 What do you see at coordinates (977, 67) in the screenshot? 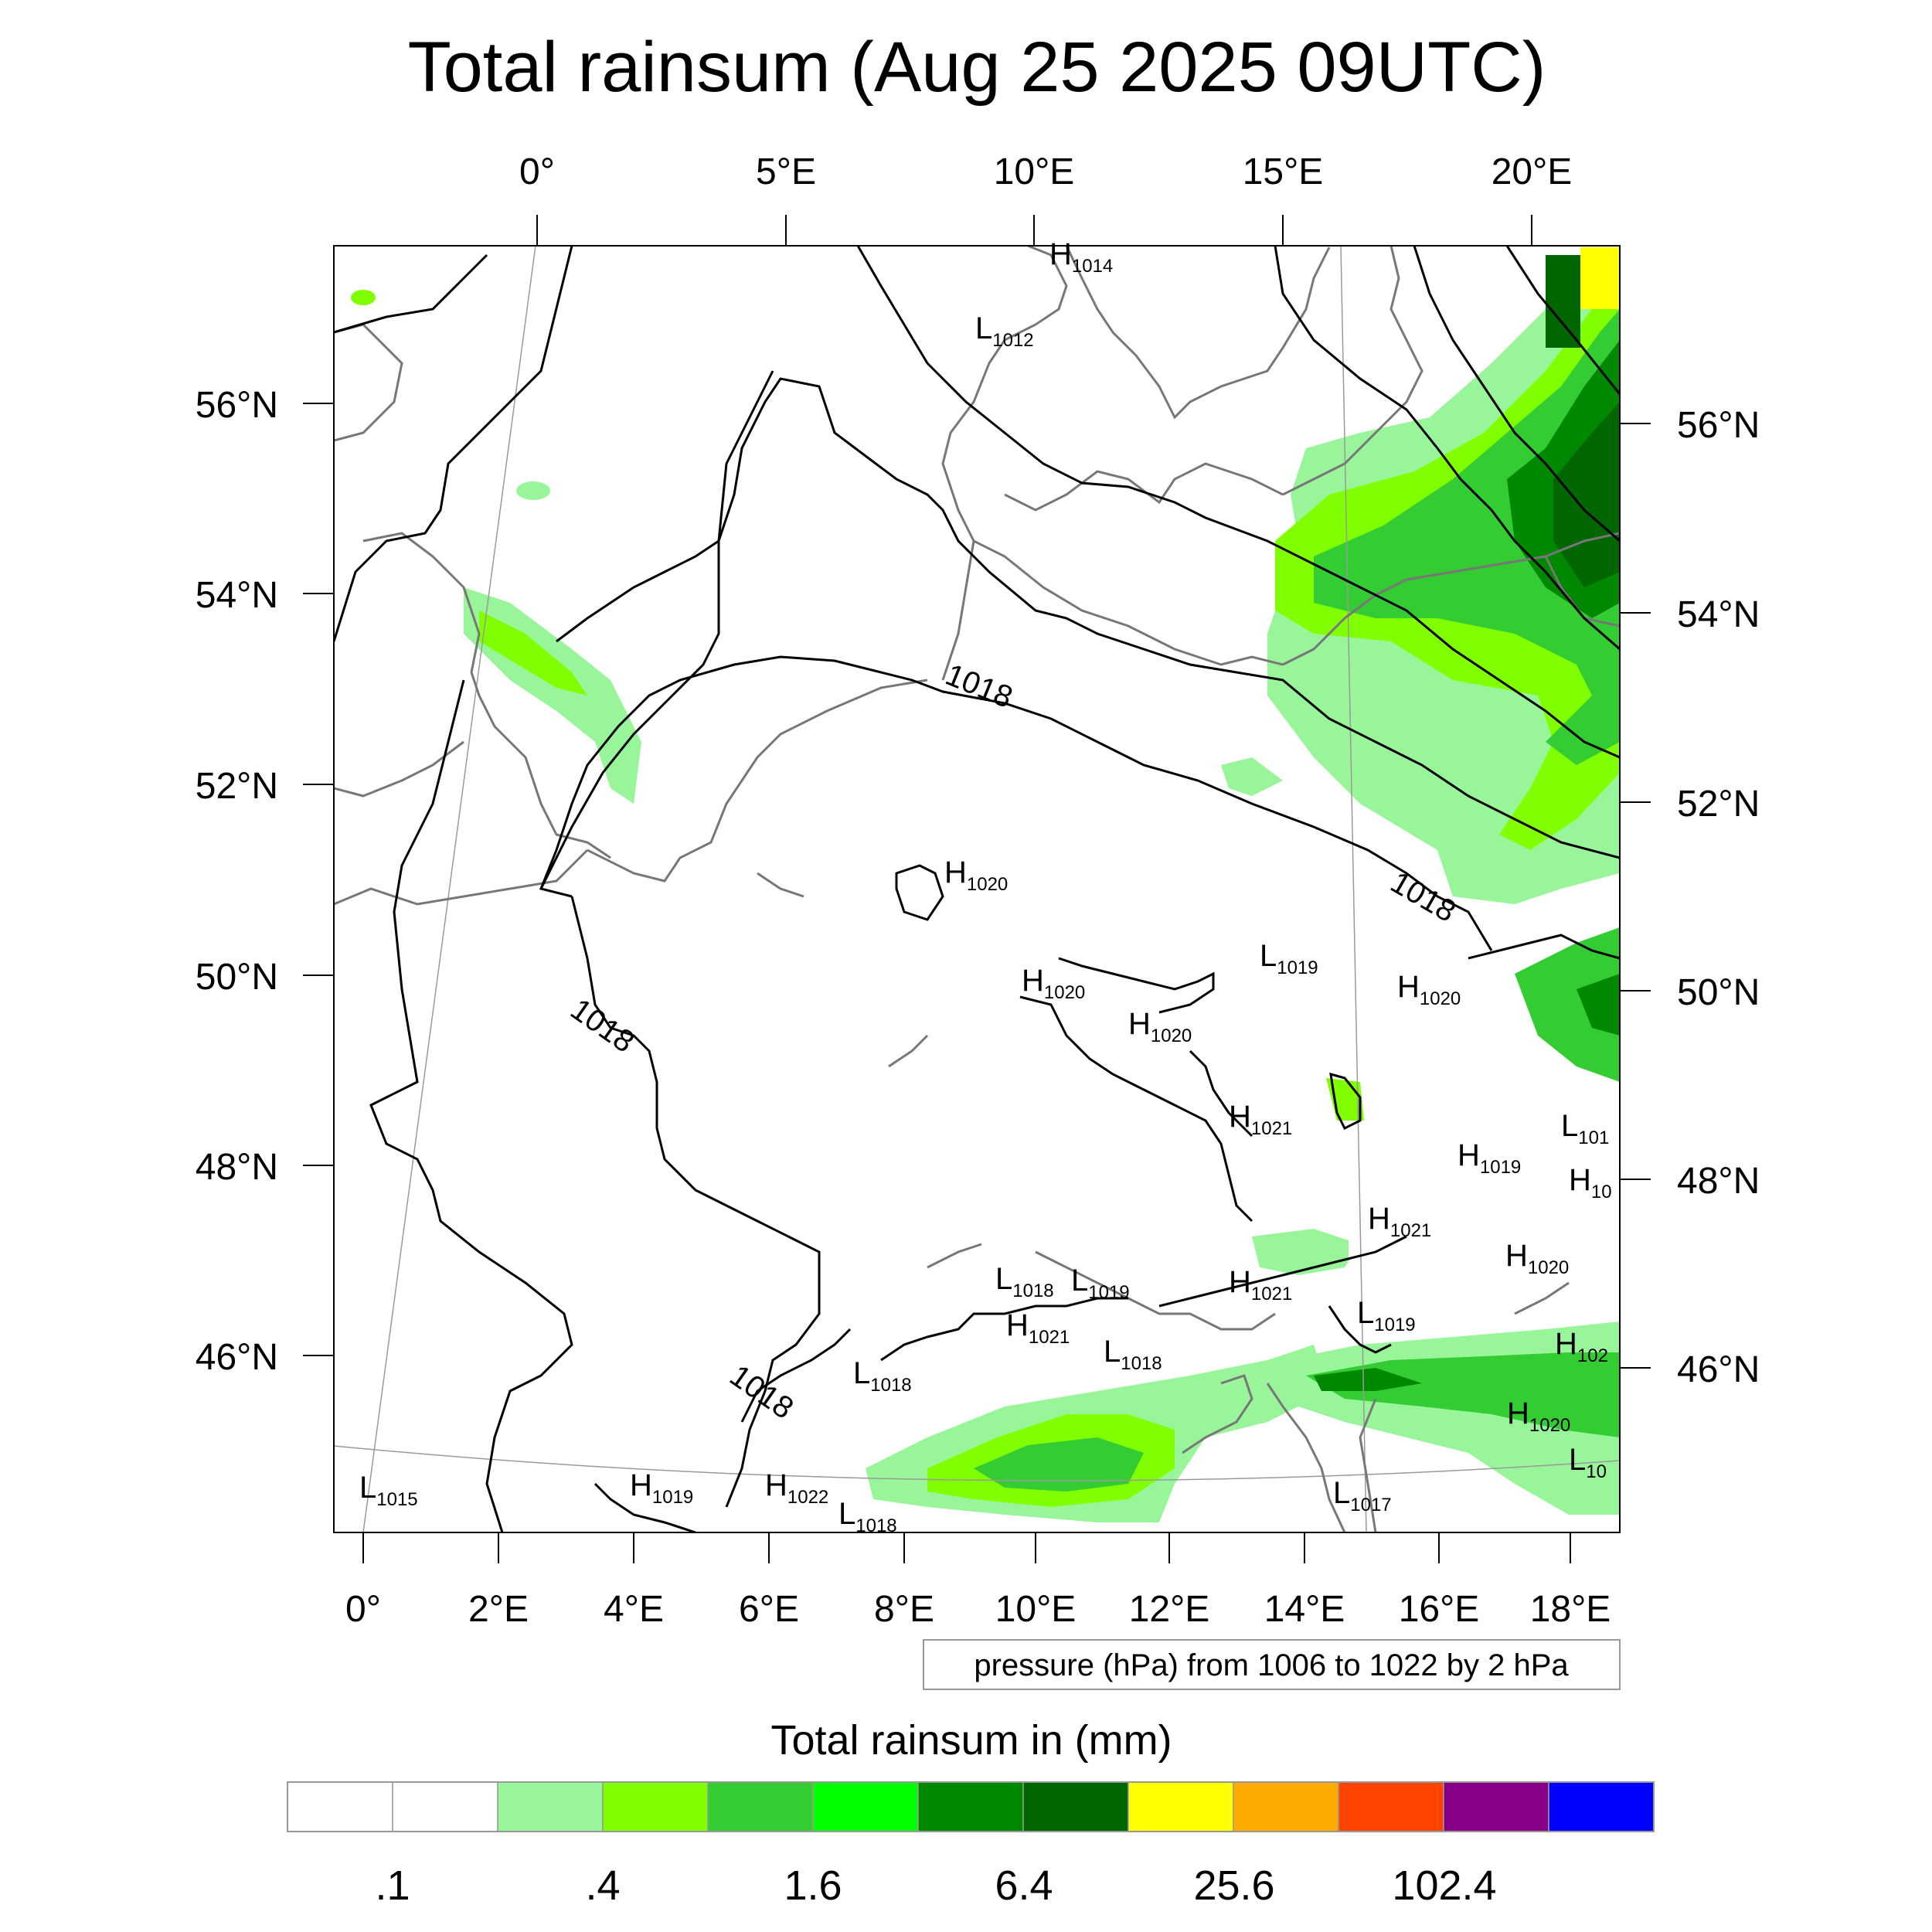
I see `figure-title: Total rainsum (Aug 25 2025 09UTC)` at bounding box center [977, 67].